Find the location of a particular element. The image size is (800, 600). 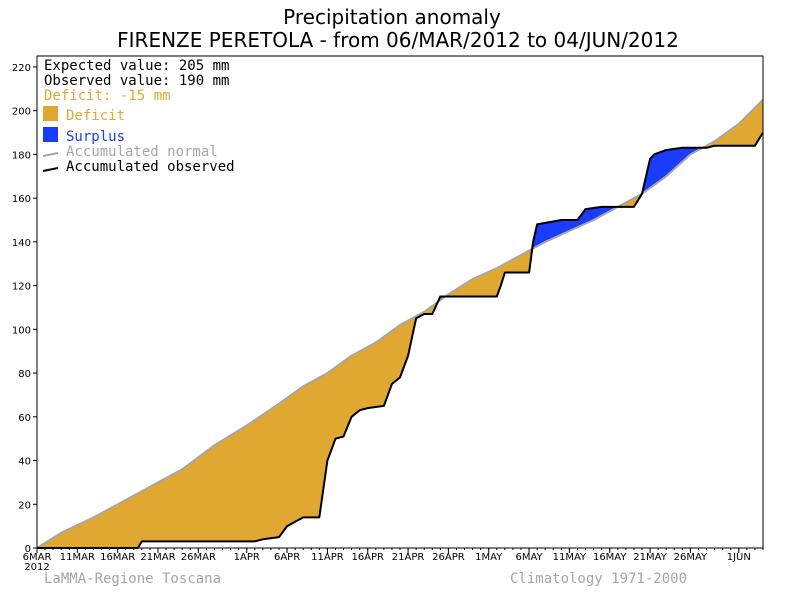

x-year-label: 2012 is located at coordinates (36, 567).